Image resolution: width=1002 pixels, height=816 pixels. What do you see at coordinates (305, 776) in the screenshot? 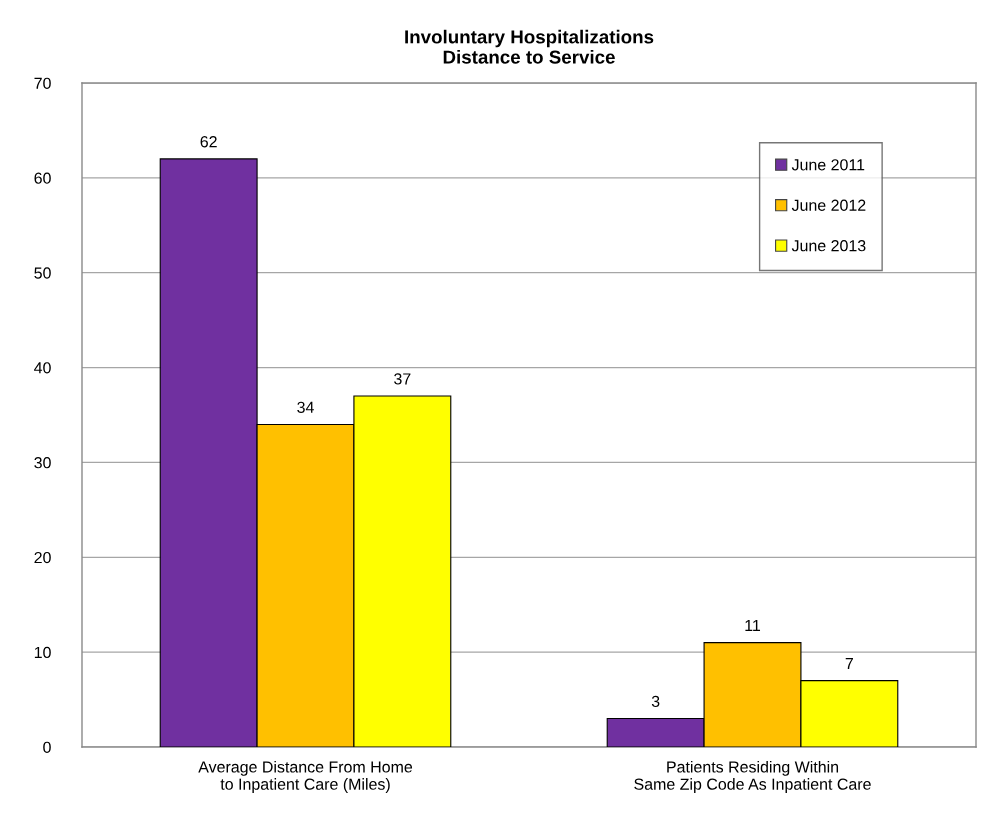
I see `x-tick-label: Average Distance From Home to Inpatient Care (Miles)` at bounding box center [305, 776].